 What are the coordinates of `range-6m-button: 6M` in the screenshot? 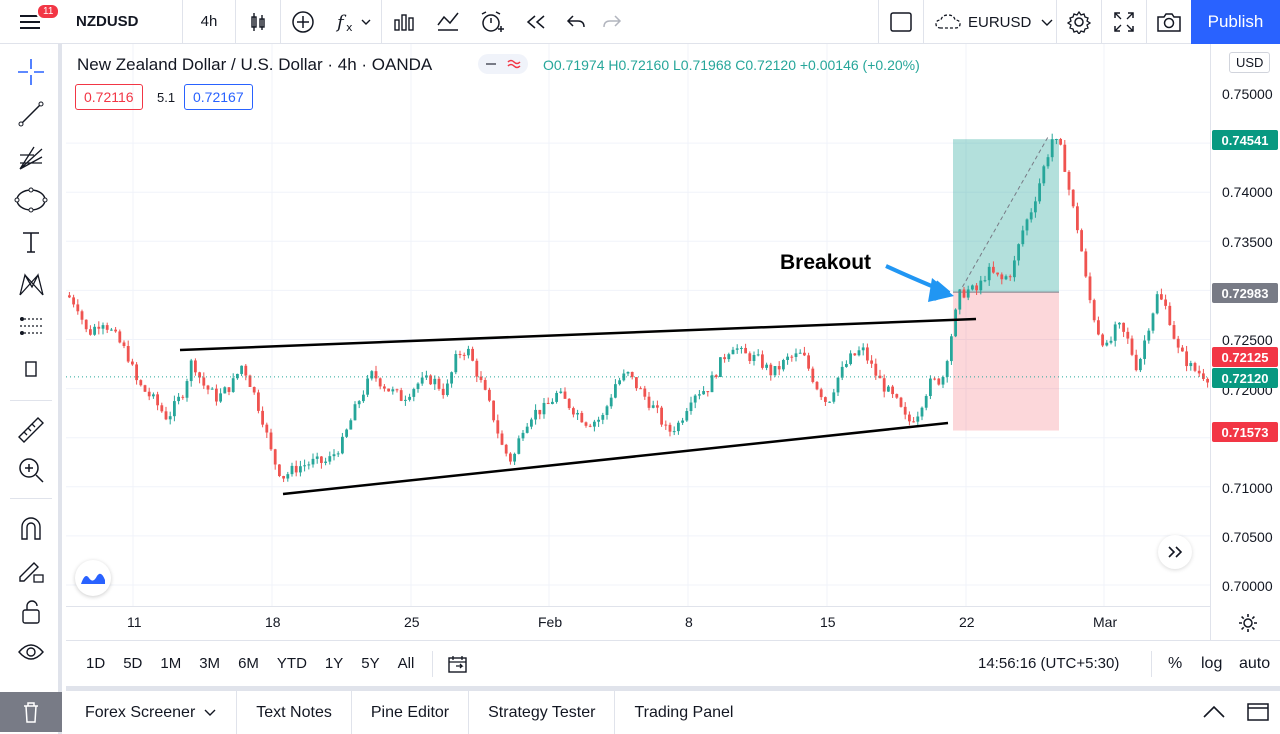 It's located at (248, 663).